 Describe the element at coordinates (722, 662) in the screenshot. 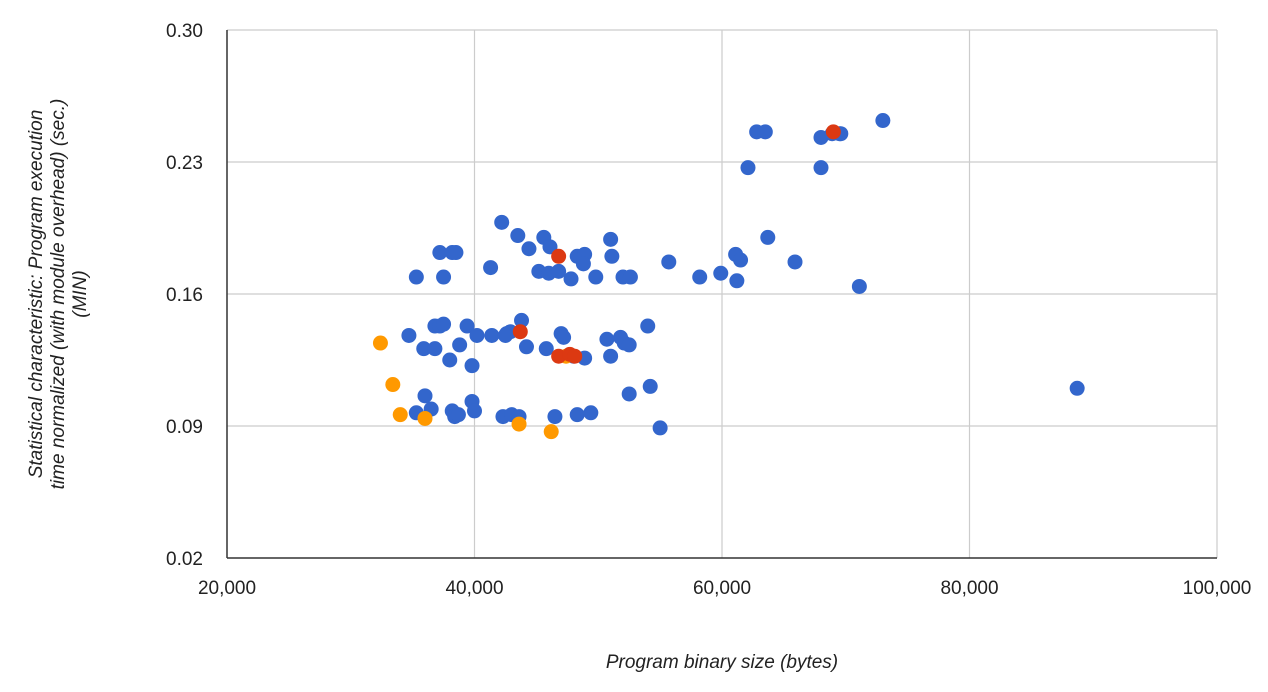

I see `x-axis-title: Program binary size (bytes)` at that location.